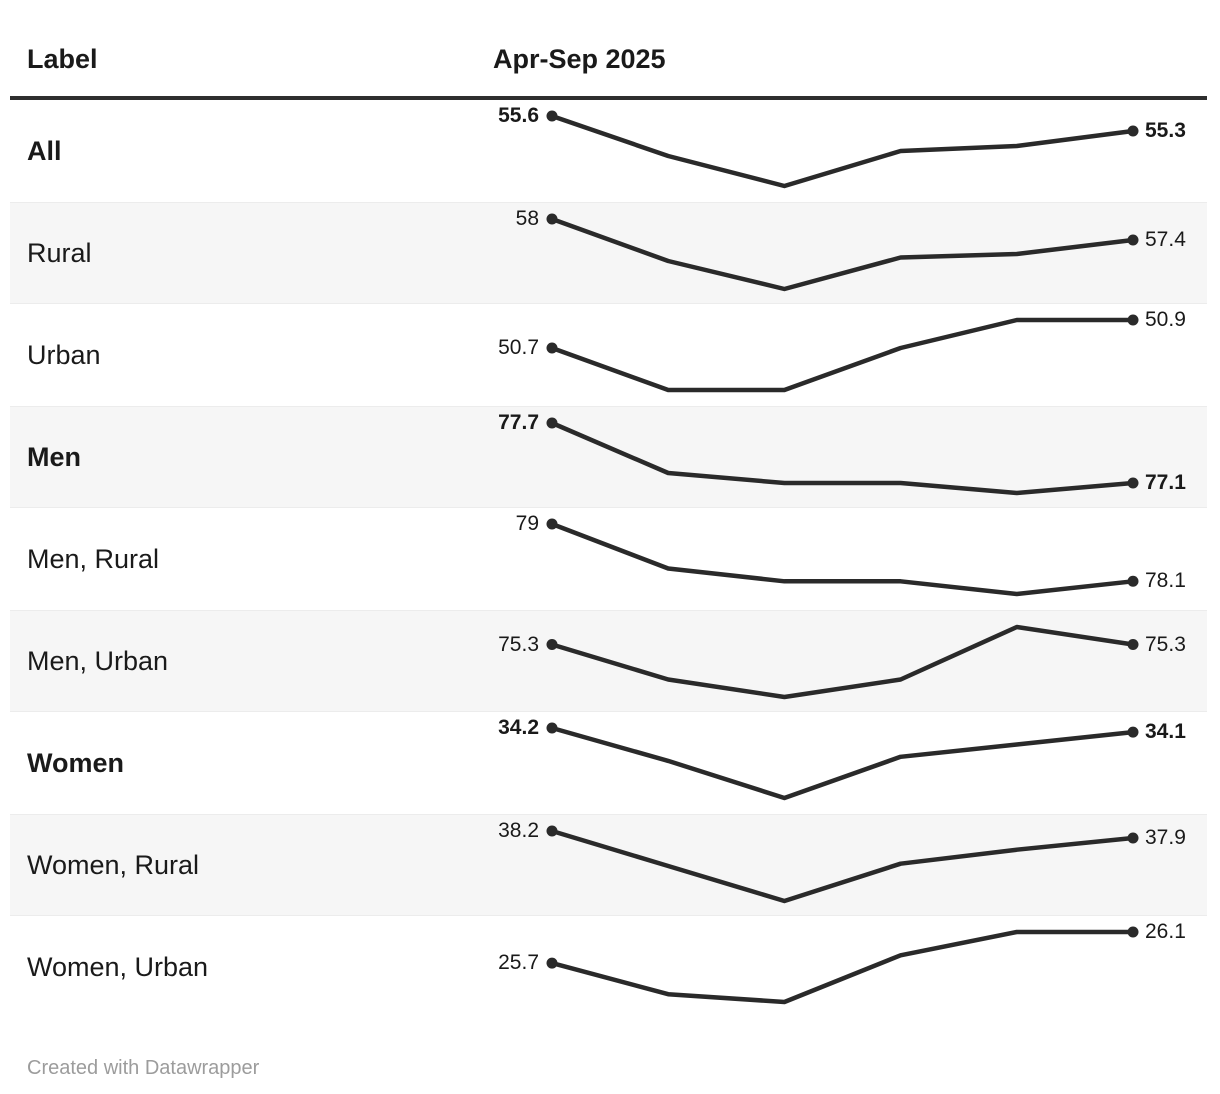 Image resolution: width=1220 pixels, height=1094 pixels. What do you see at coordinates (1165, 732) in the screenshot?
I see `end-value-label: 34.1` at bounding box center [1165, 732].